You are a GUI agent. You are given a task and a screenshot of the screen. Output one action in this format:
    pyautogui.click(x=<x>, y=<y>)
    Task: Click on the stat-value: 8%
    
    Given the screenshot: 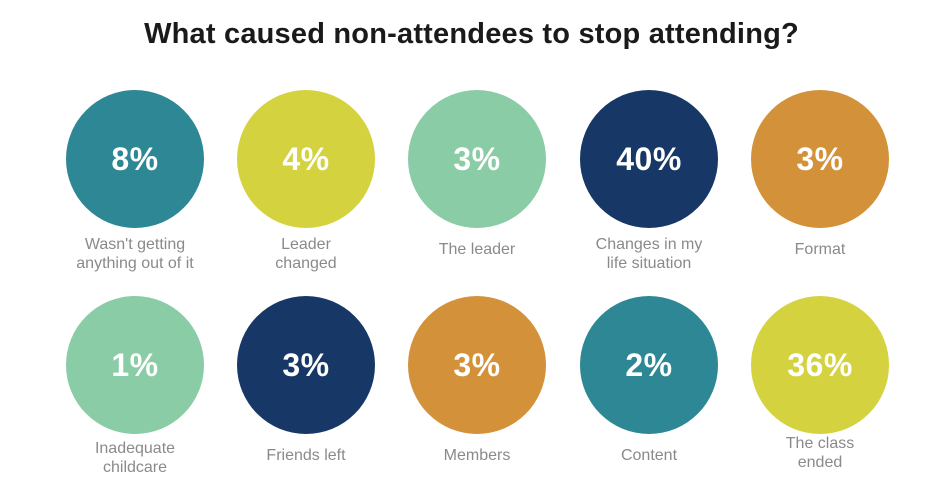 What is the action you would take?
    pyautogui.click(x=135, y=158)
    